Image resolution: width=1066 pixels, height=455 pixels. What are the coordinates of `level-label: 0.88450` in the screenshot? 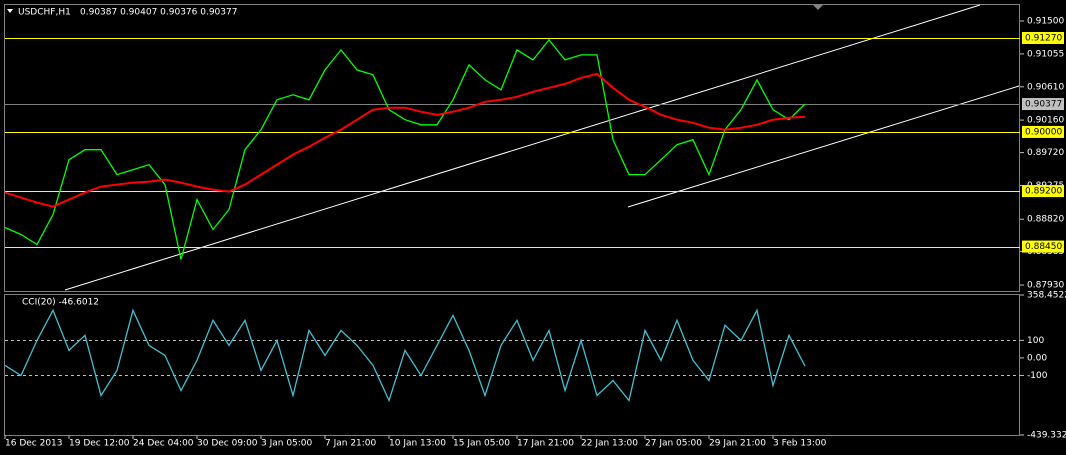 It's located at (1043, 247).